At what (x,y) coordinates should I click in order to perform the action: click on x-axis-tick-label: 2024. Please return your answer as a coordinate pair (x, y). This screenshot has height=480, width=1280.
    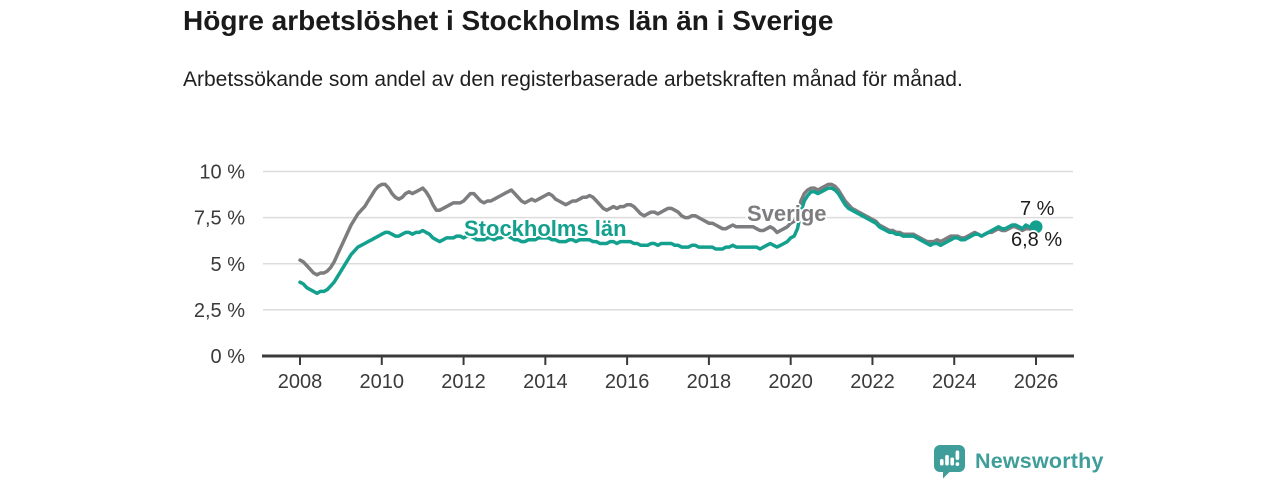
    Looking at the image, I should click on (954, 382).